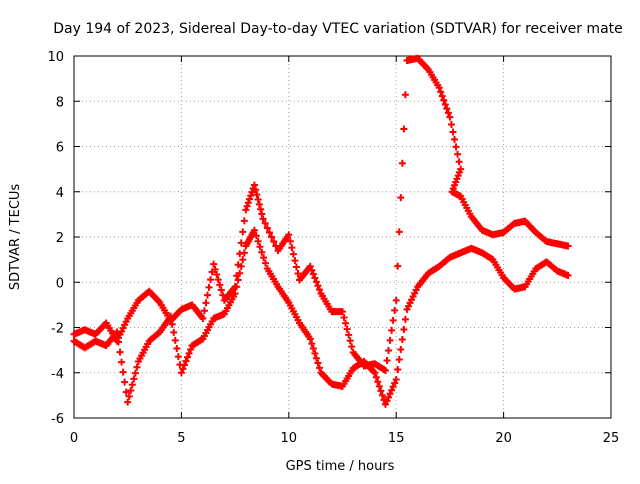 This screenshot has height=484, width=640. What do you see at coordinates (60, 102) in the screenshot?
I see `y-tick-label: 8` at bounding box center [60, 102].